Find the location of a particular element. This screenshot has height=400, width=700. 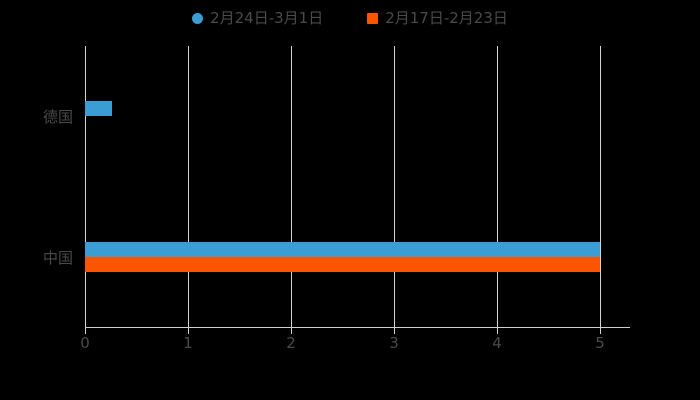

x-axis-line is located at coordinates (357, 327).